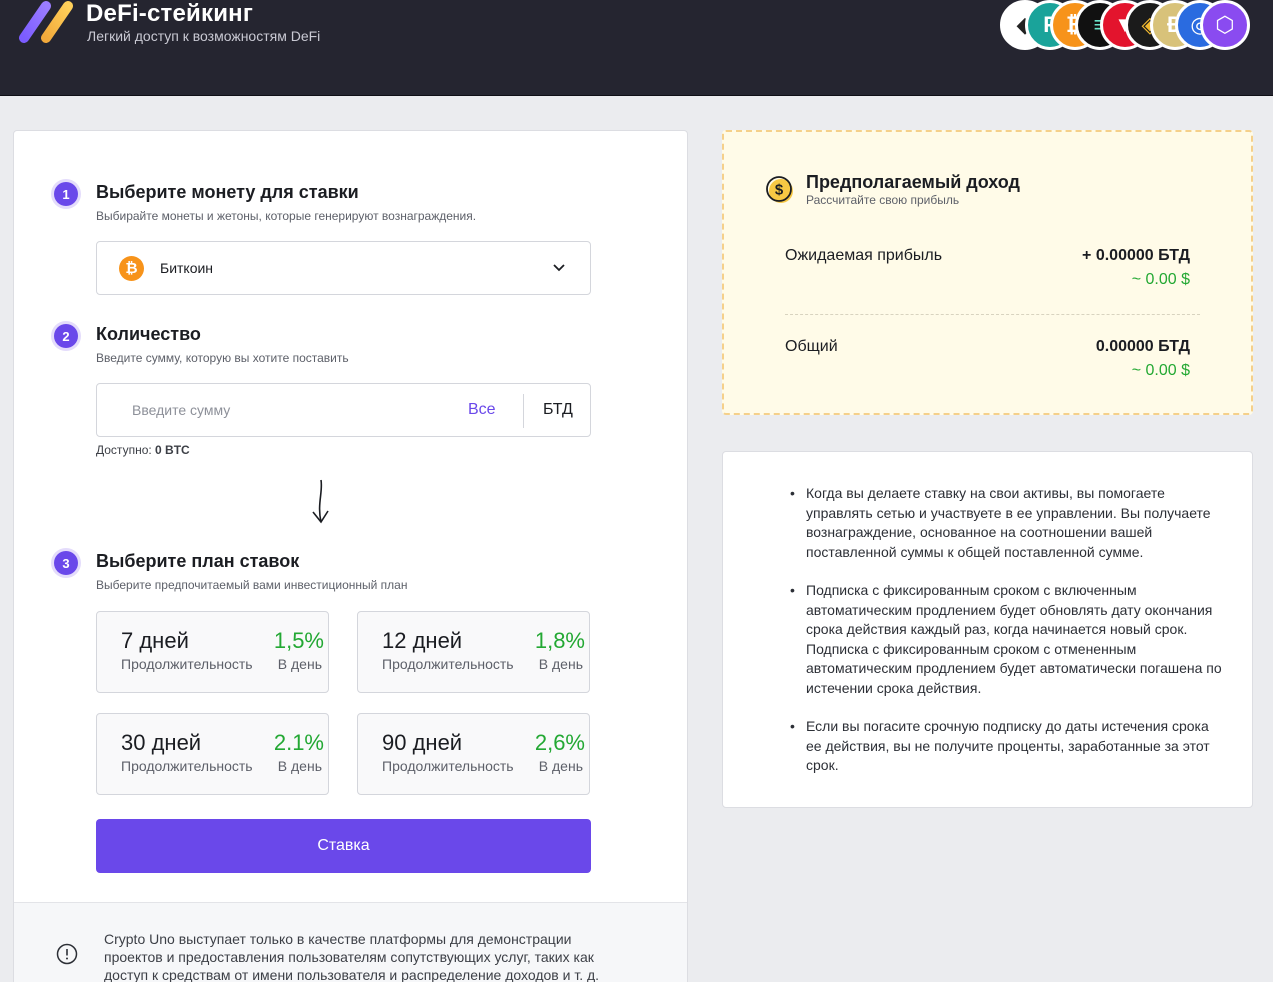 The image size is (1273, 982). What do you see at coordinates (1130, 26) in the screenshot?
I see `supported-coins: ◆F₿≡▼◈Ð◎⬡` at bounding box center [1130, 26].